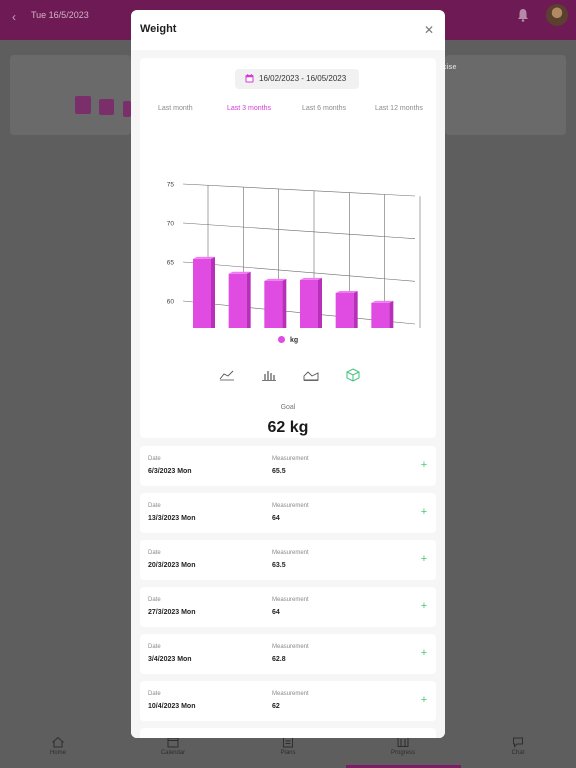 The image size is (576, 768). What do you see at coordinates (402, 753) in the screenshot?
I see `tab-label: Progress` at bounding box center [402, 753].